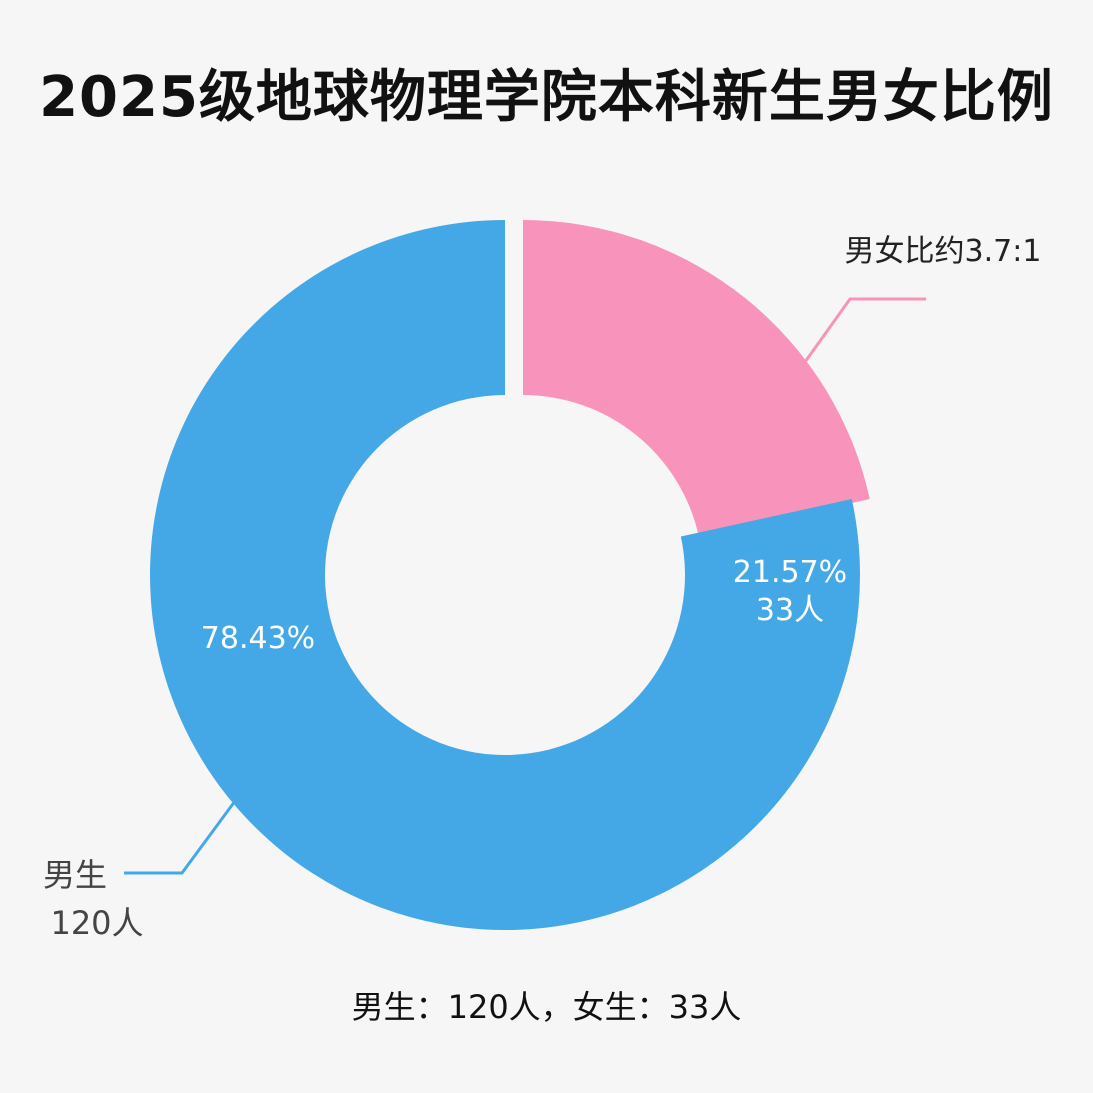 The height and width of the screenshot is (1093, 1093). I want to click on outside-label-male-name: 男生, so click(75, 875).